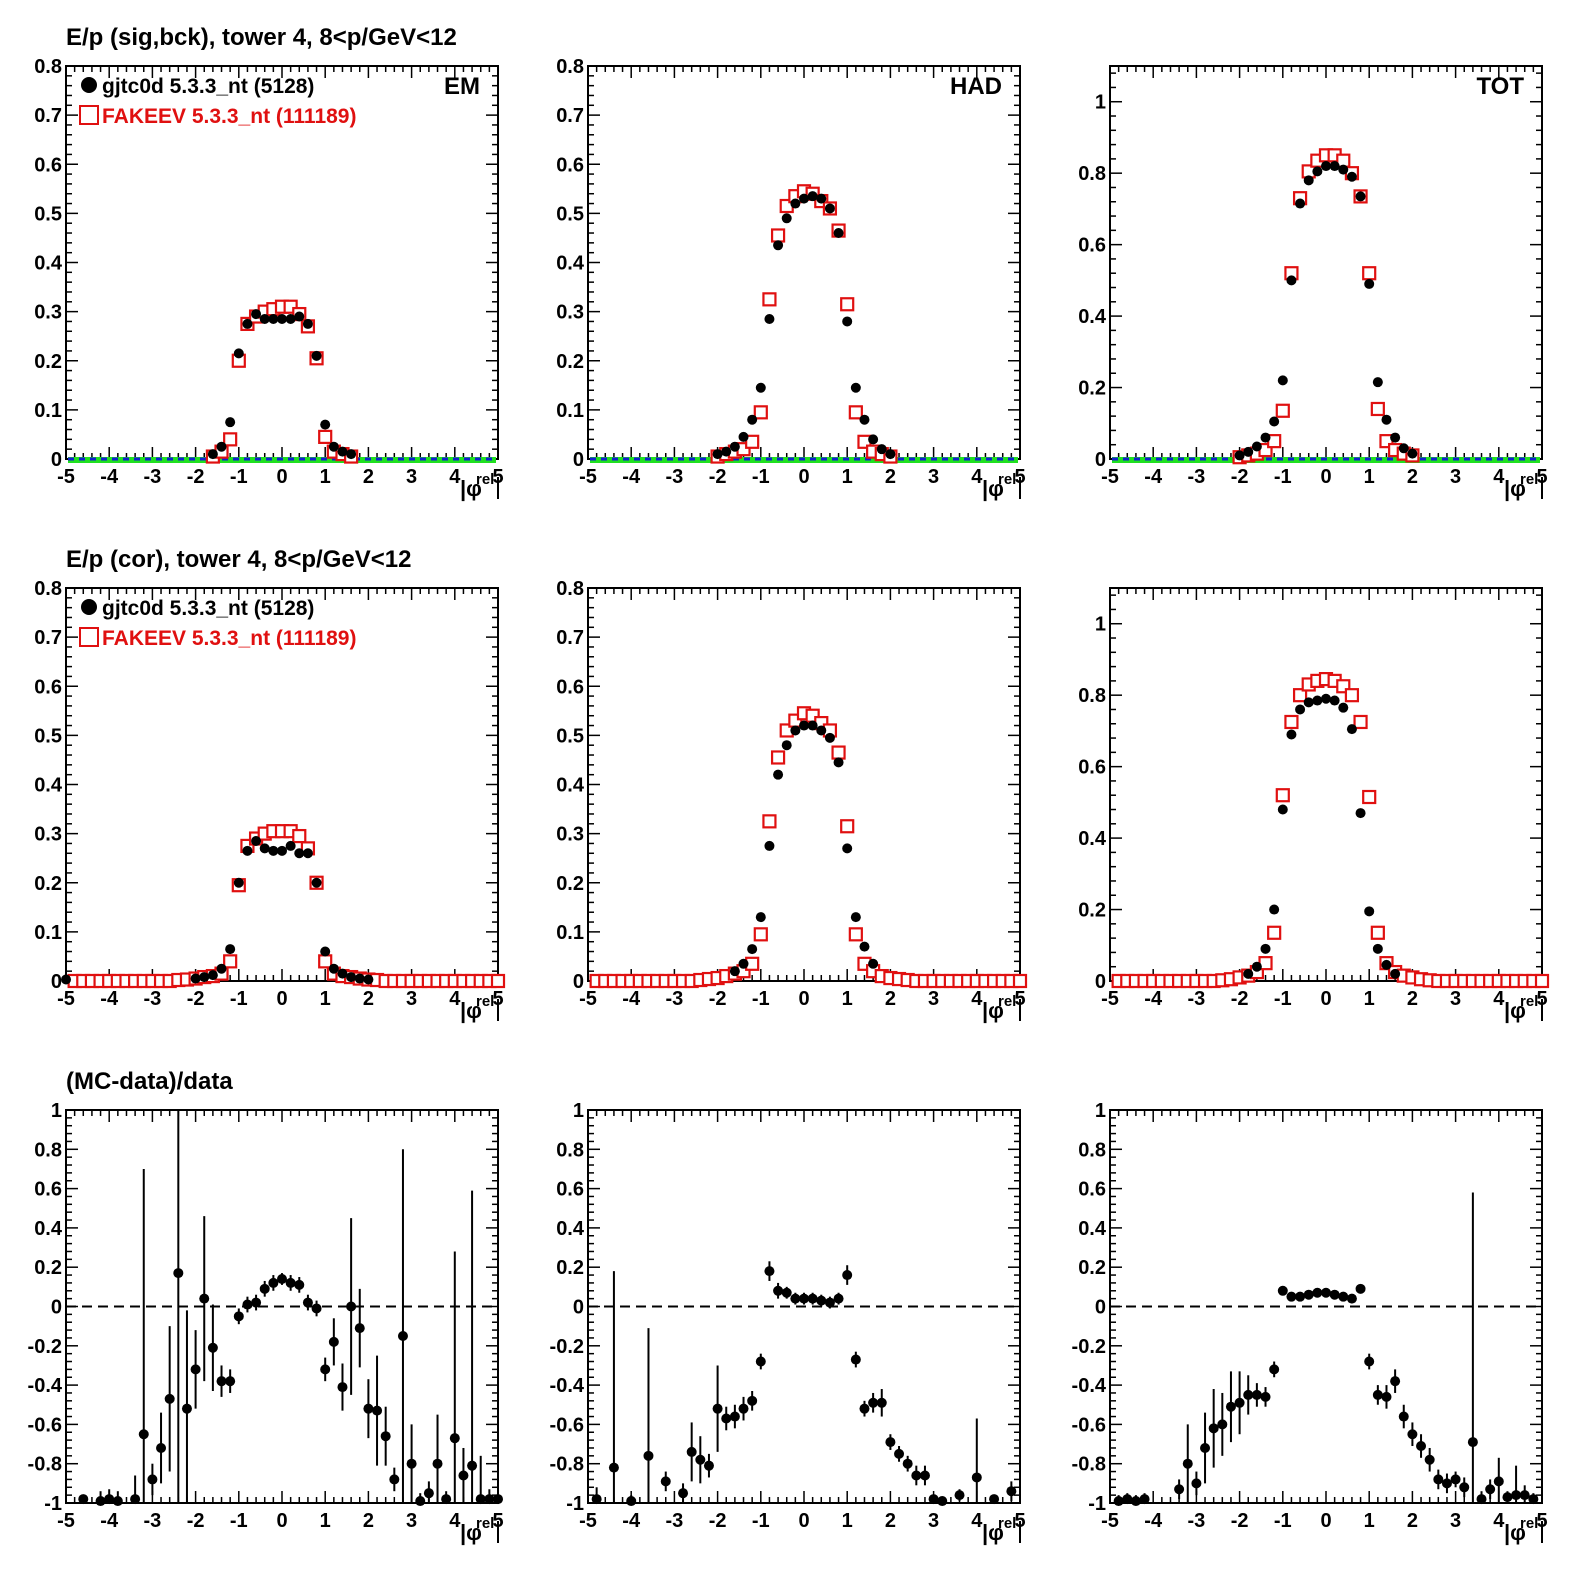 This screenshot has width=1575, height=1575. I want to click on legend-marker-mc, so click(89, 115).